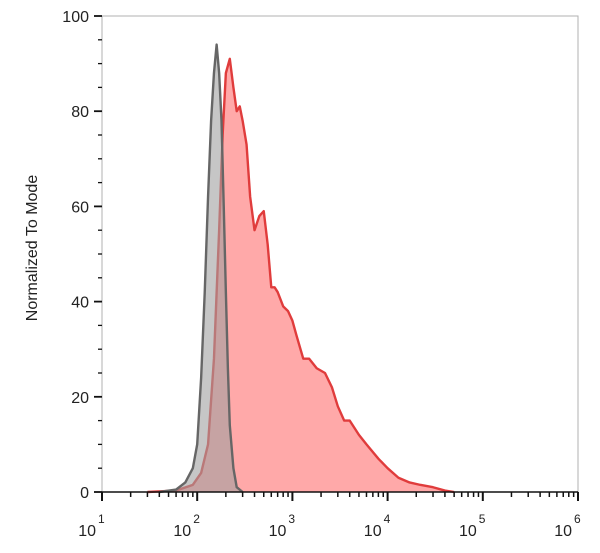  What do you see at coordinates (196, 519) in the screenshot?
I see `x-tick-label-exponent: 2` at bounding box center [196, 519].